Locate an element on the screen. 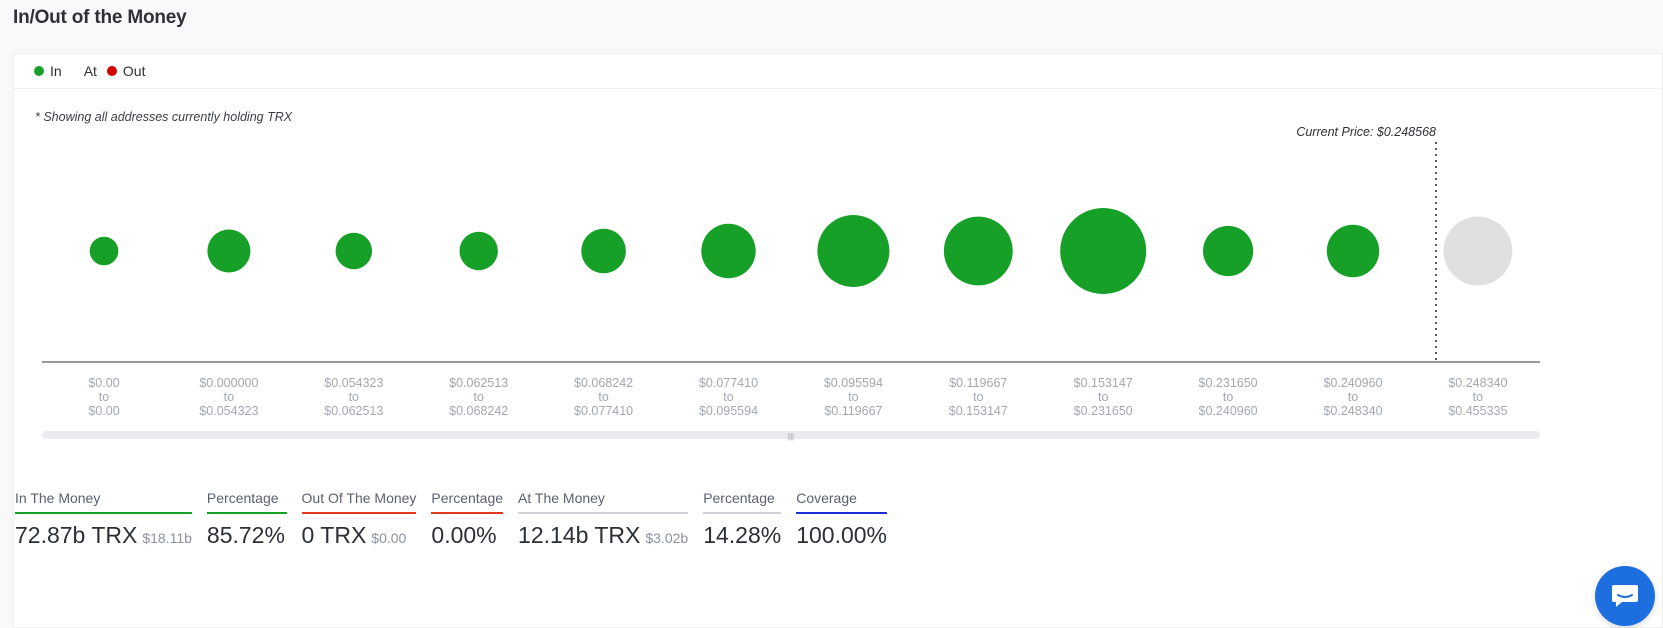 The height and width of the screenshot is (628, 1663). x-tick-label-2-0: $0.054323 is located at coordinates (353, 383).